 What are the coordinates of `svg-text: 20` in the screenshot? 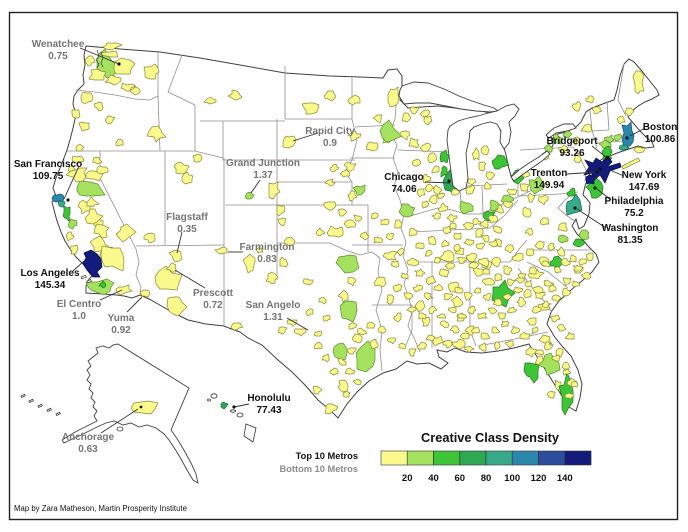 It's located at (407, 478).